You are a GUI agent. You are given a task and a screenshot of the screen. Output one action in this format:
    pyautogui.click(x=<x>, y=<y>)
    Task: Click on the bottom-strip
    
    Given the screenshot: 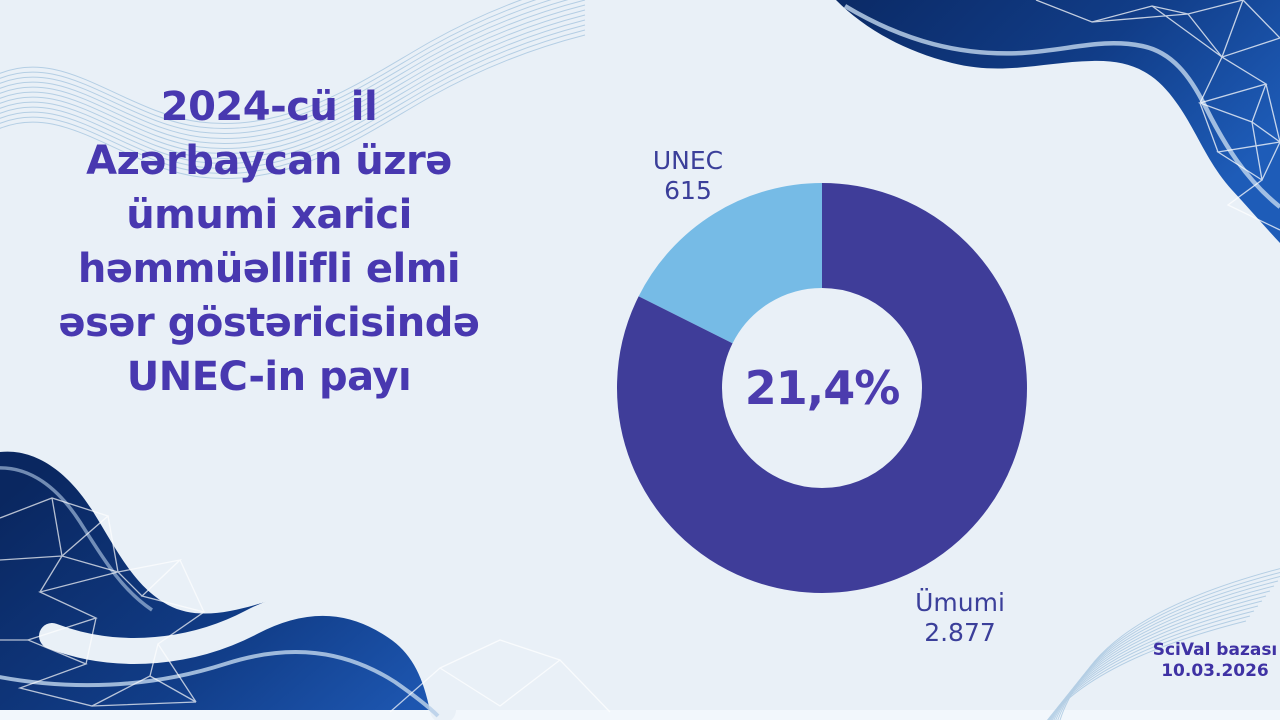 What is the action you would take?
    pyautogui.click(x=640, y=715)
    